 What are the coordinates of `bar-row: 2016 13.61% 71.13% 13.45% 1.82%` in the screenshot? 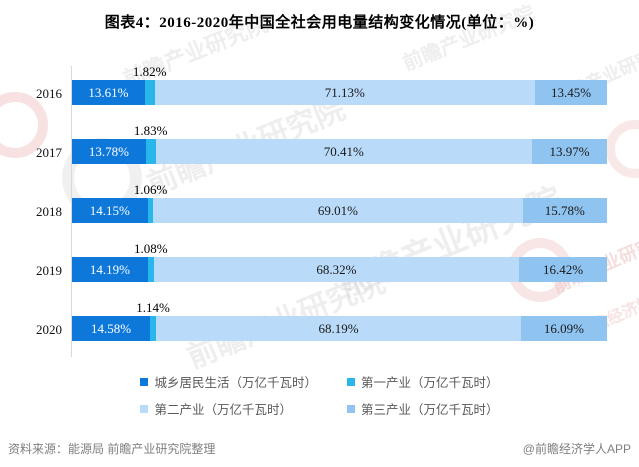 It's located at (319, 89).